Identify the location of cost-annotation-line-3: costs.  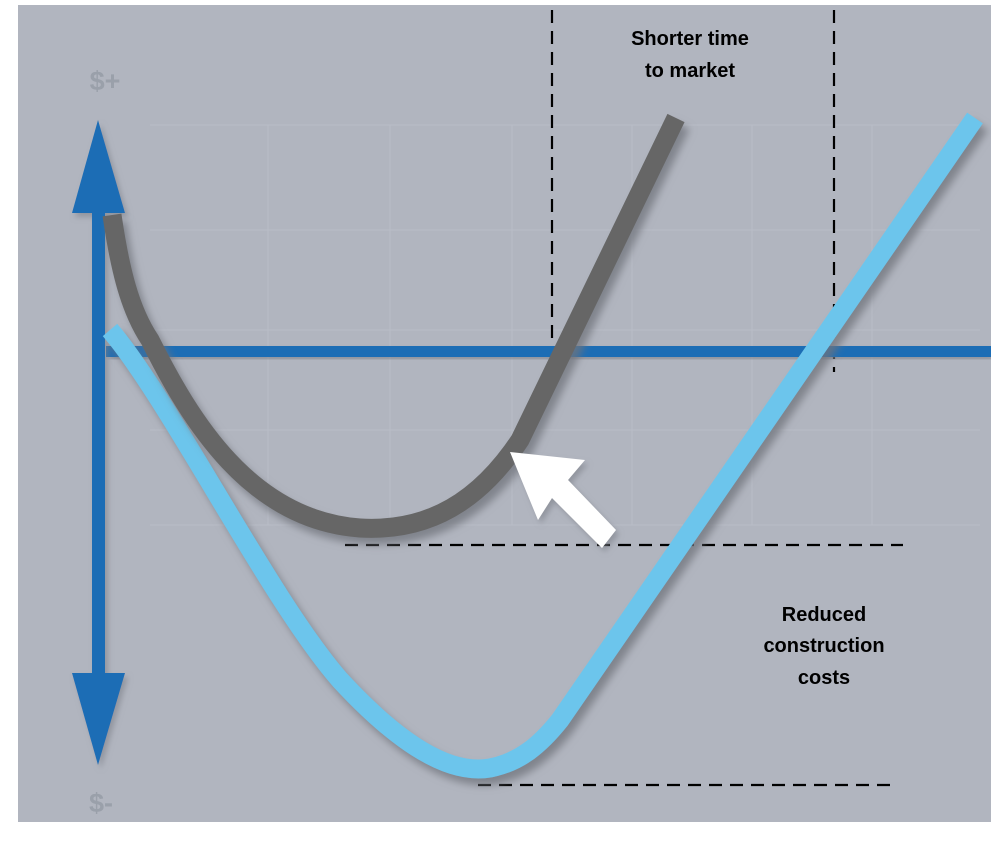
(824, 678).